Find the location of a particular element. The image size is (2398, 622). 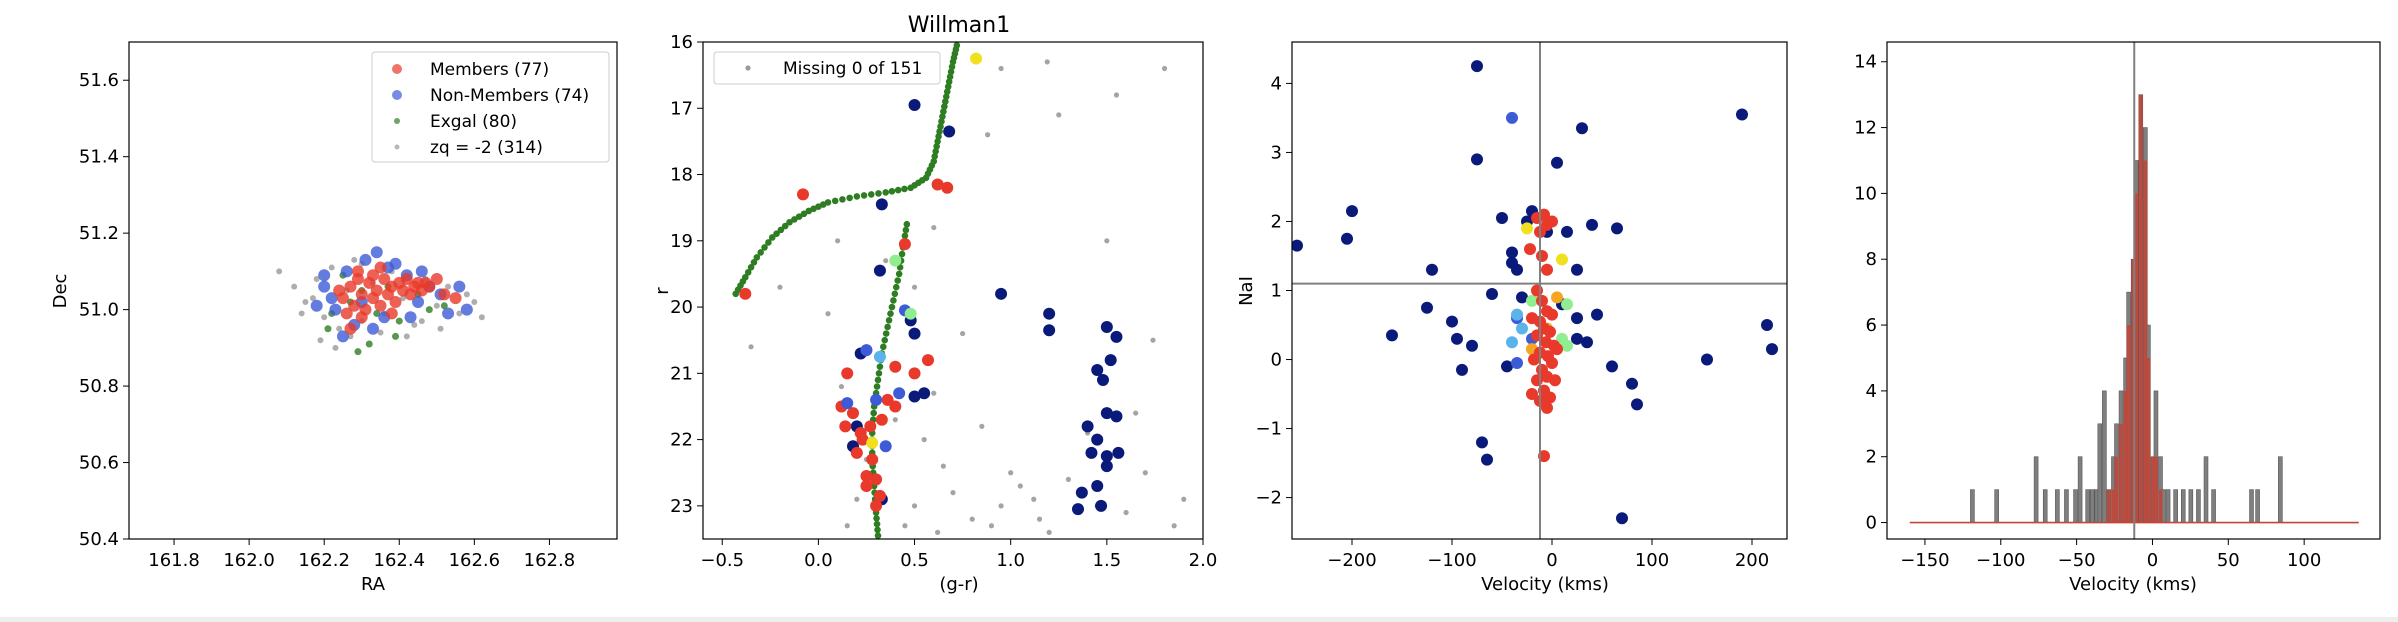

panel-4-ytick-label: 14 is located at coordinates (1865, 62).